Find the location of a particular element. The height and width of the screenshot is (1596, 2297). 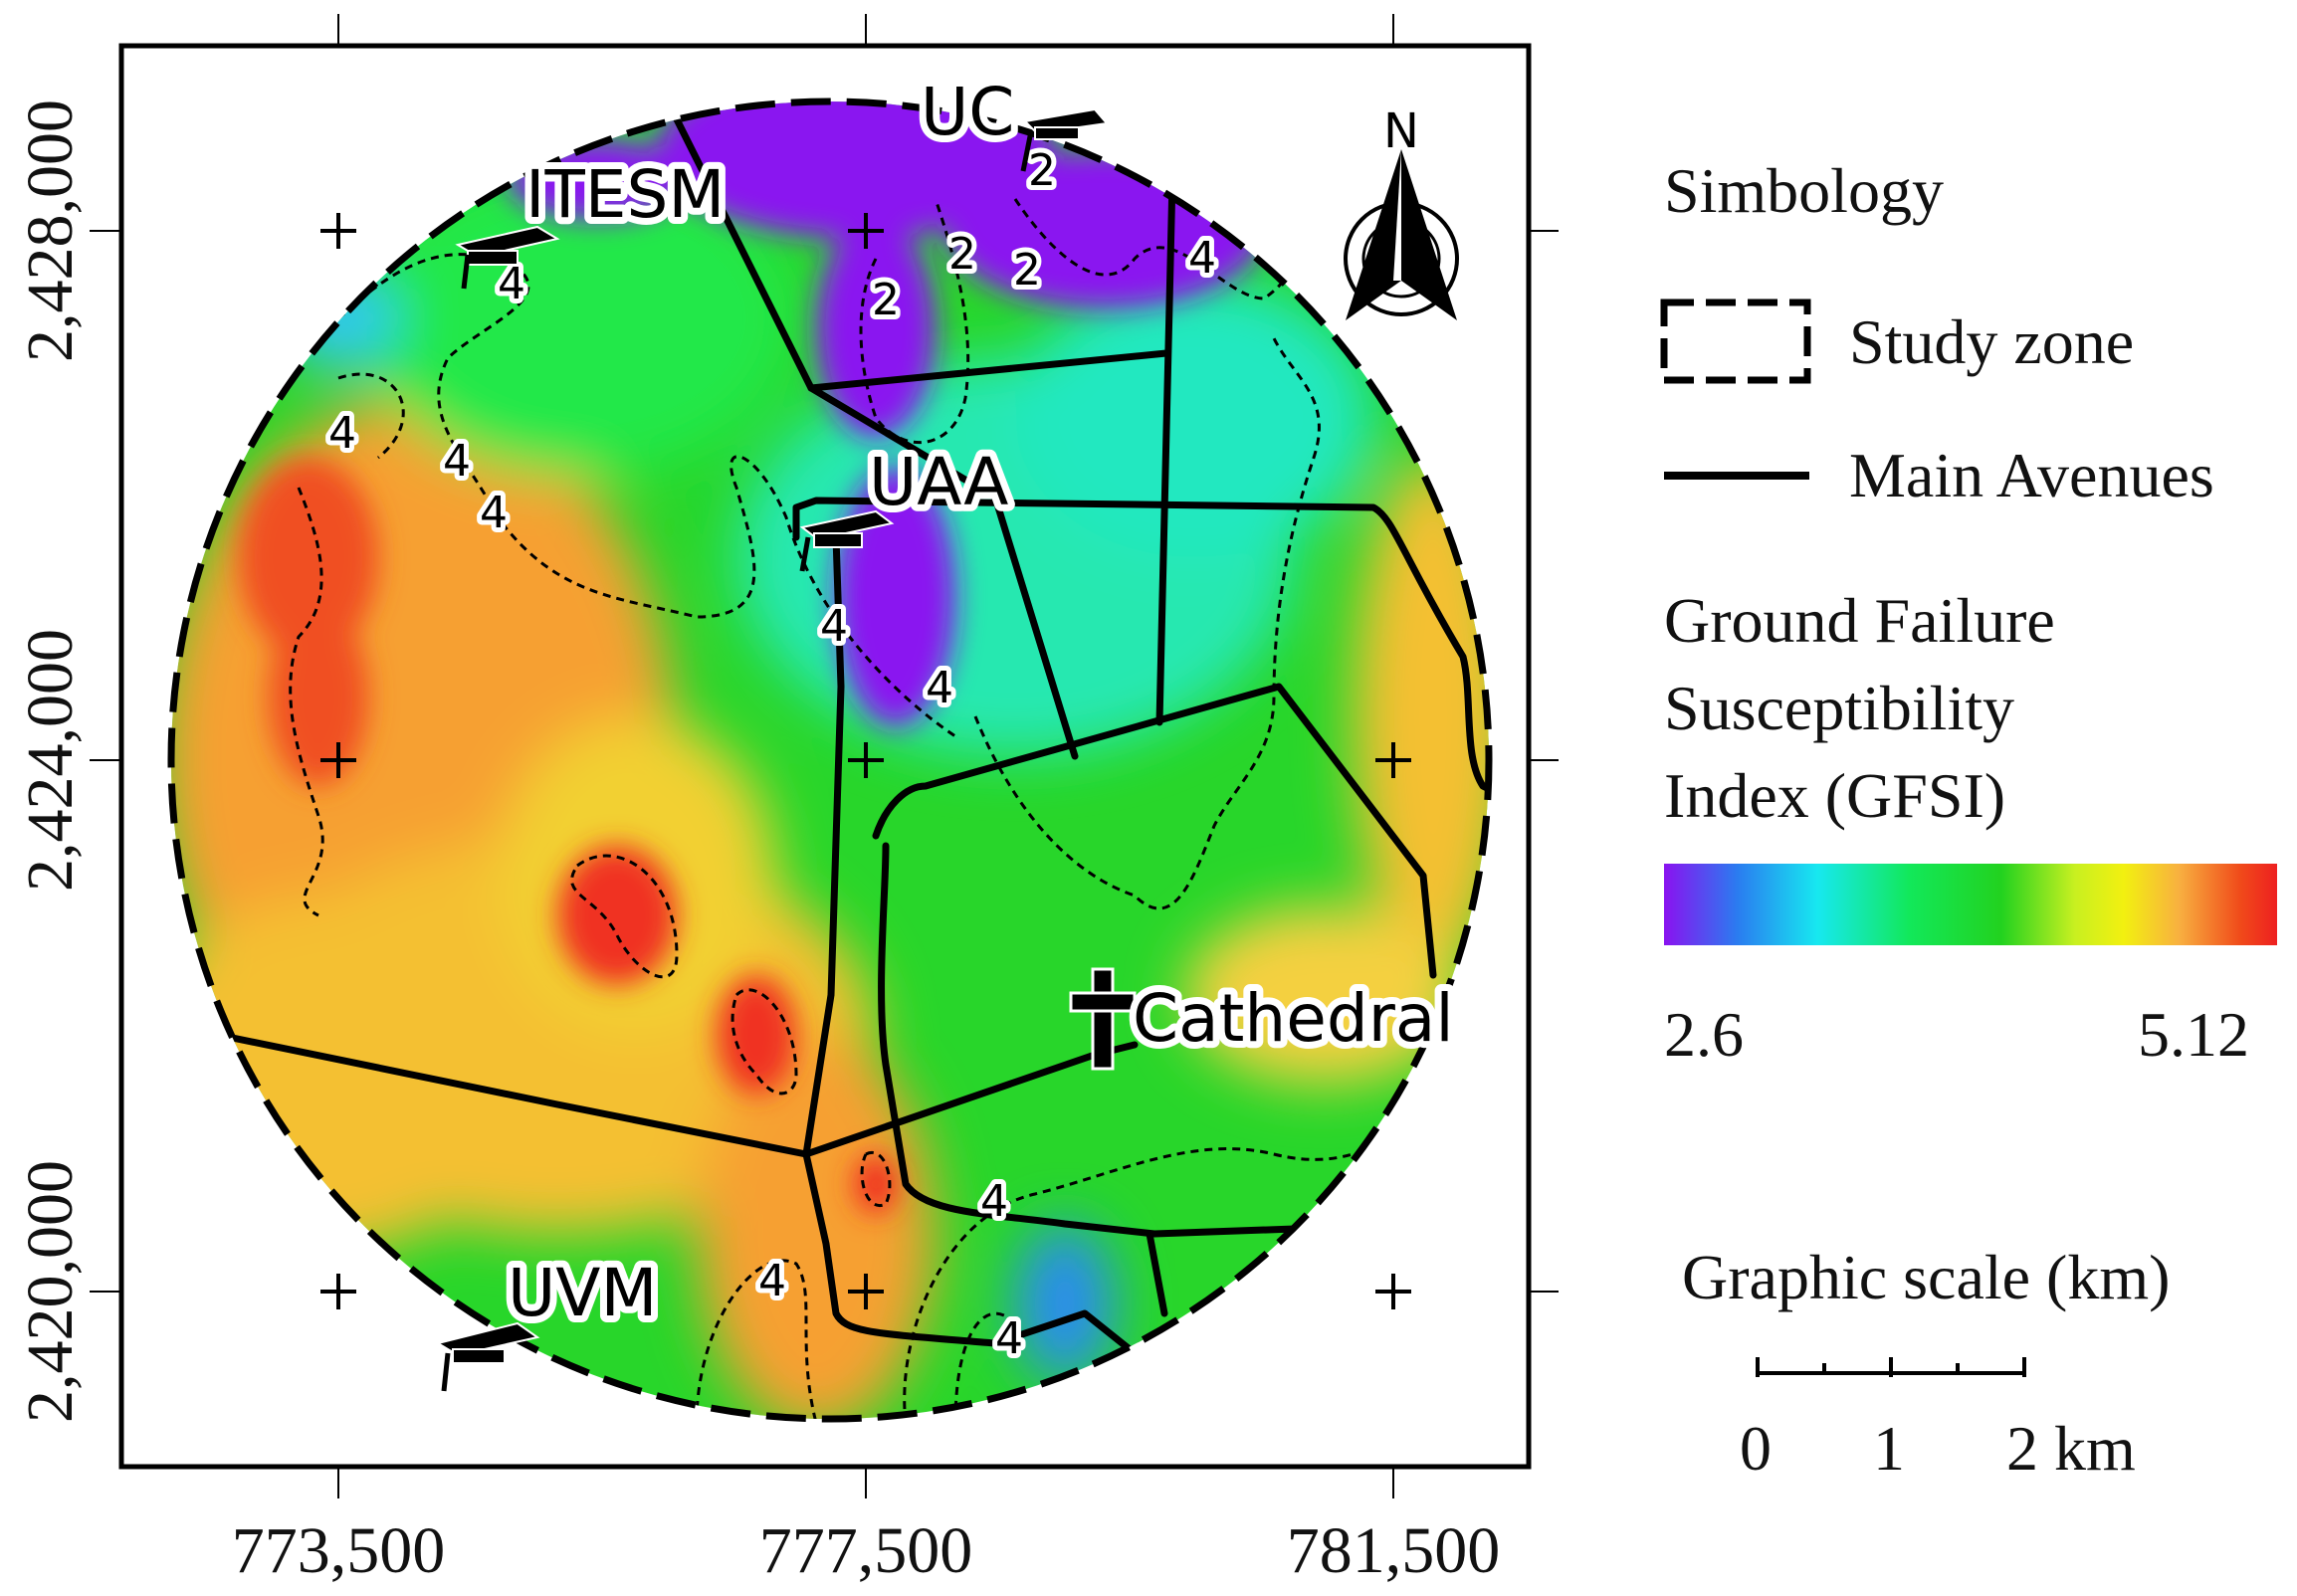

legend-study-zone-symbol is located at coordinates (1735, 342).